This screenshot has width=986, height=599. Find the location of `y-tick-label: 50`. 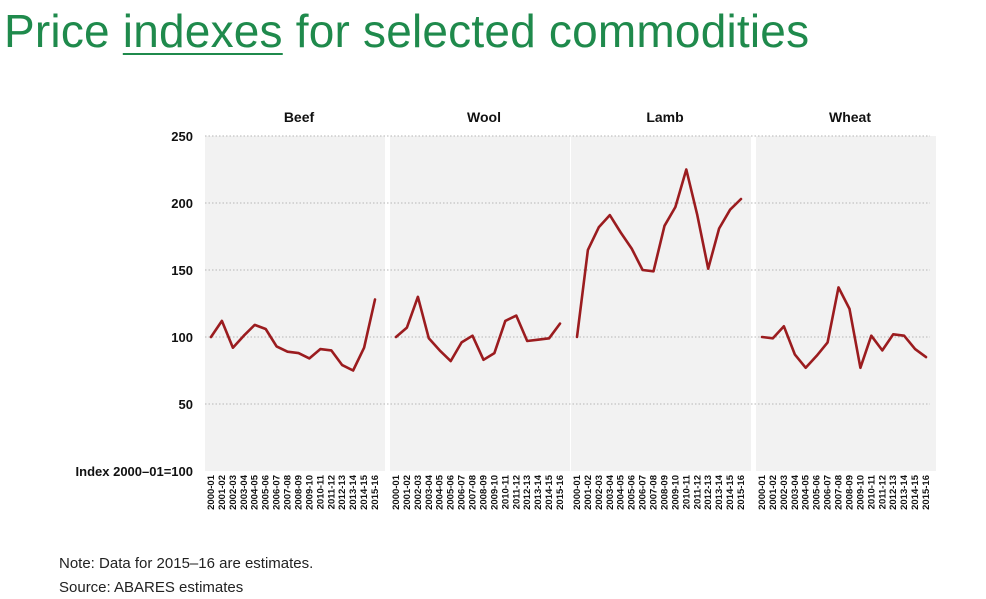

y-tick-label: 50 is located at coordinates (186, 404).